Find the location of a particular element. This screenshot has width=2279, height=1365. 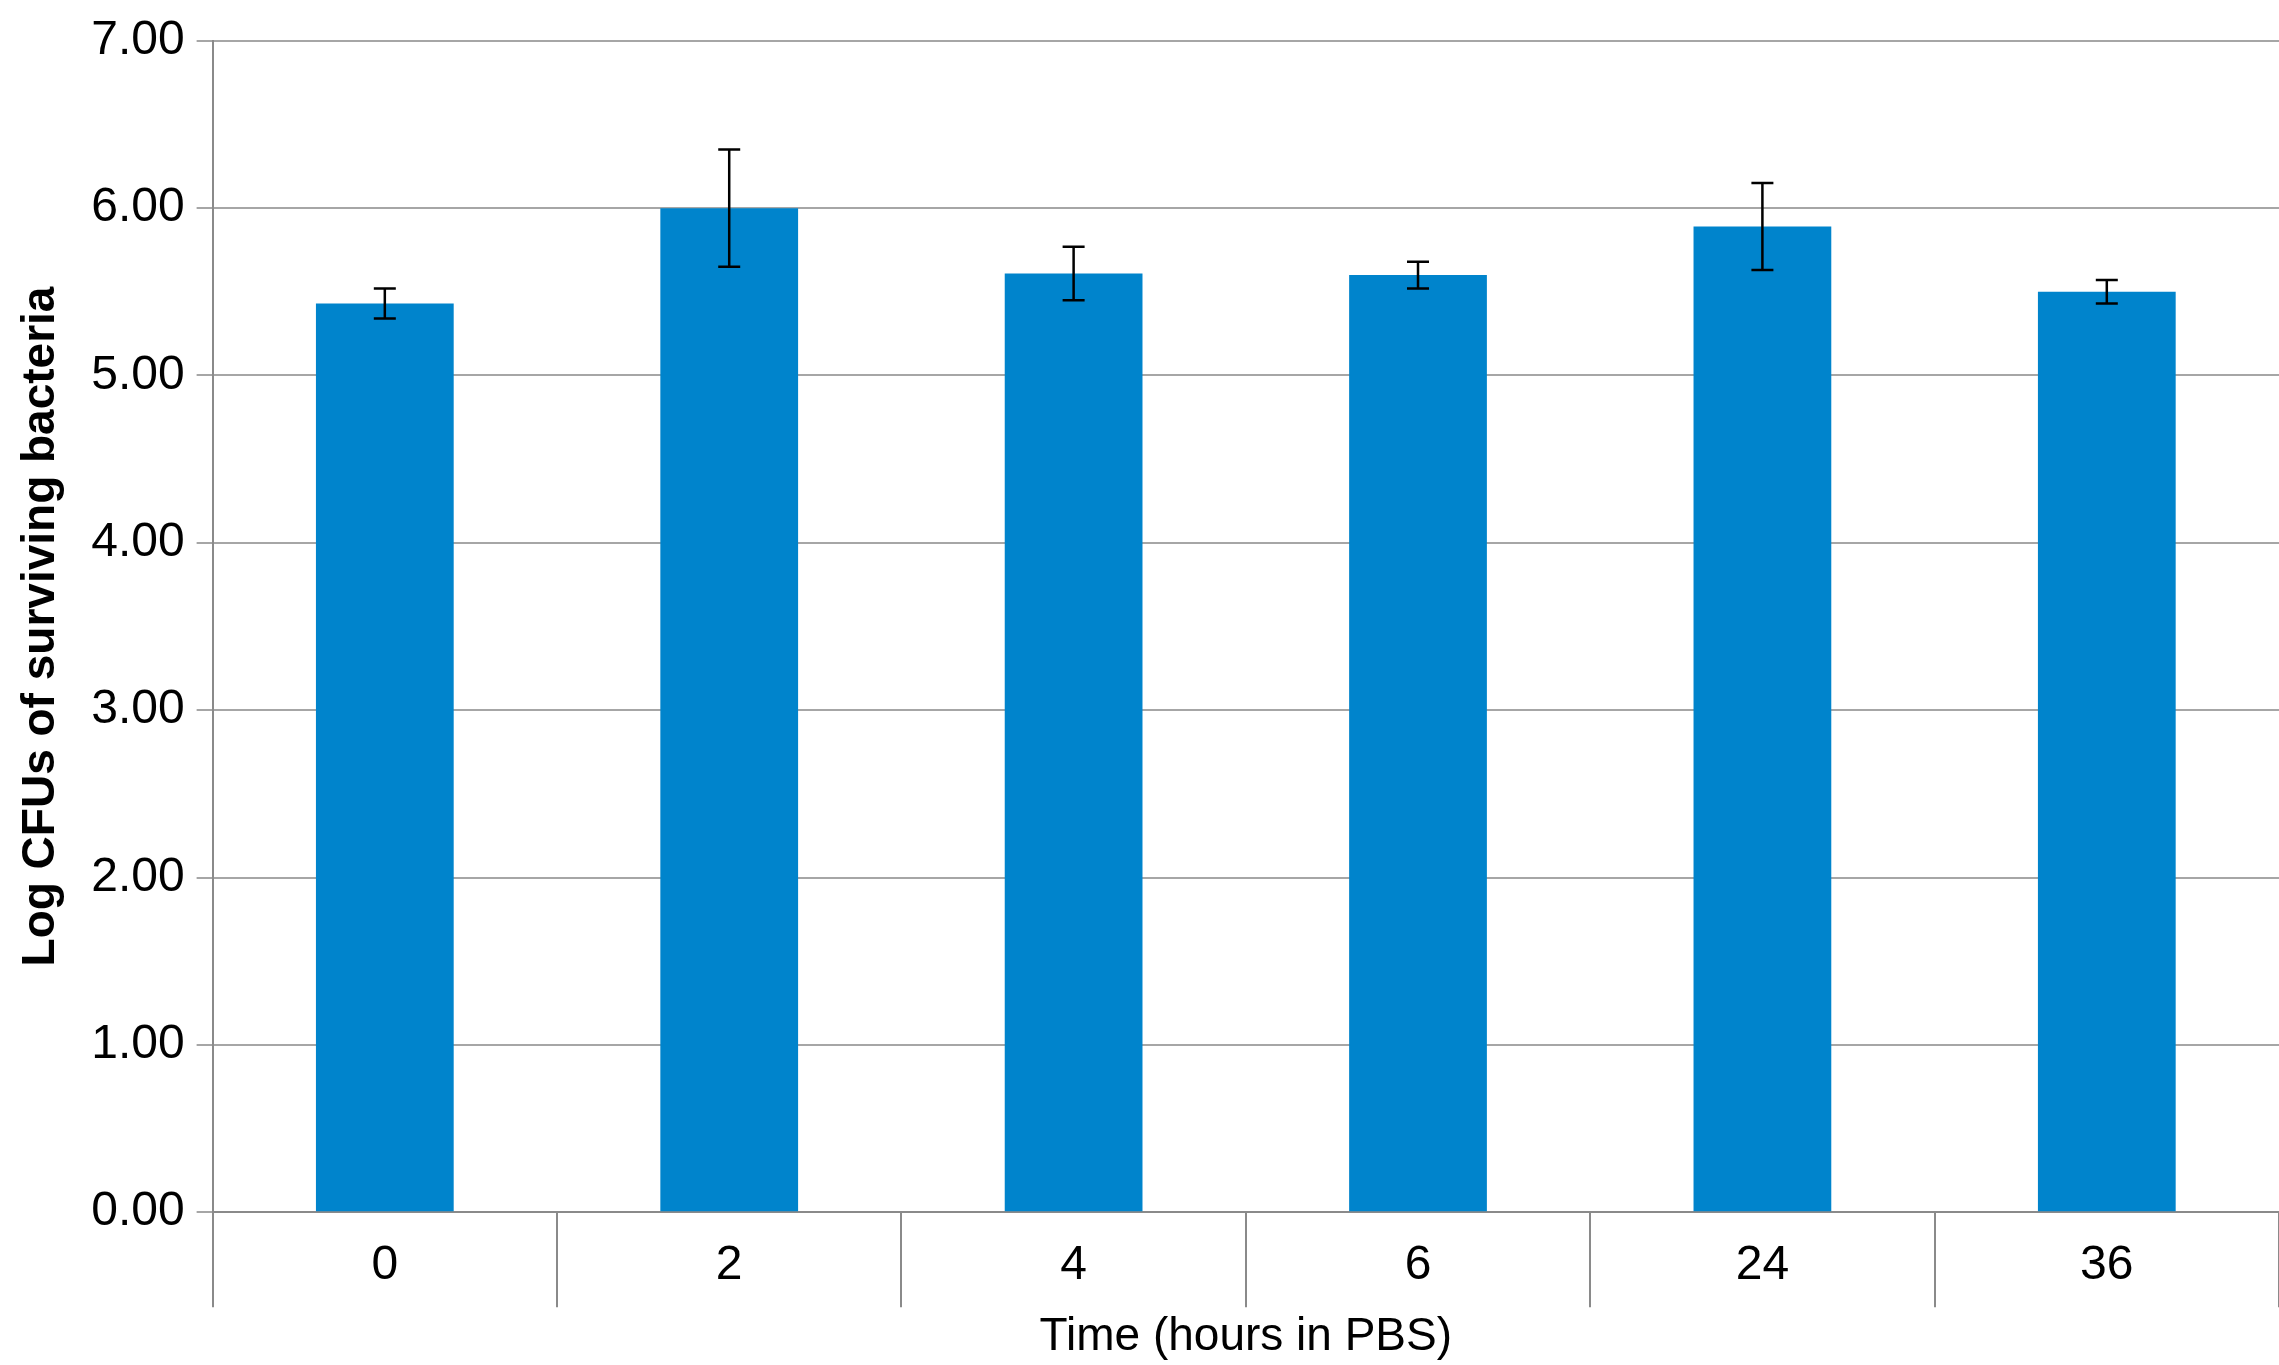

x-tick-label: 2 is located at coordinates (729, 1263).